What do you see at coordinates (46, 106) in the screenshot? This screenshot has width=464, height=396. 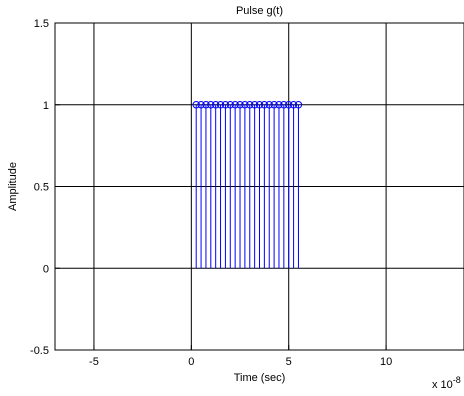 I see `y-tick-label-3: 1` at bounding box center [46, 106].